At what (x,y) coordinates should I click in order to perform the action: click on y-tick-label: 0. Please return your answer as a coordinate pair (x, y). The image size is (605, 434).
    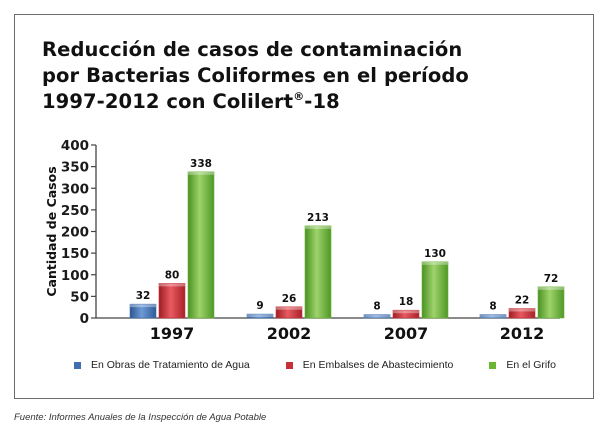
    Looking at the image, I should click on (84, 319).